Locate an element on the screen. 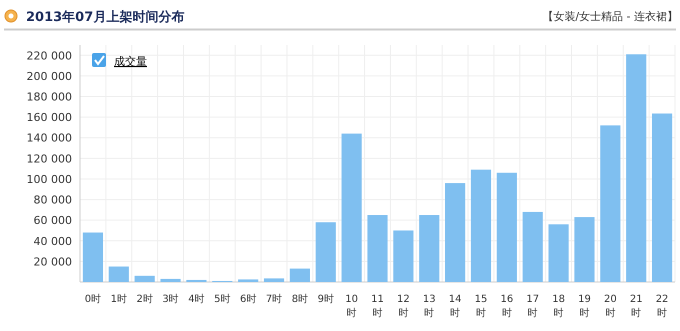 The image size is (680, 331). x-tick-label: 16时 is located at coordinates (507, 306).